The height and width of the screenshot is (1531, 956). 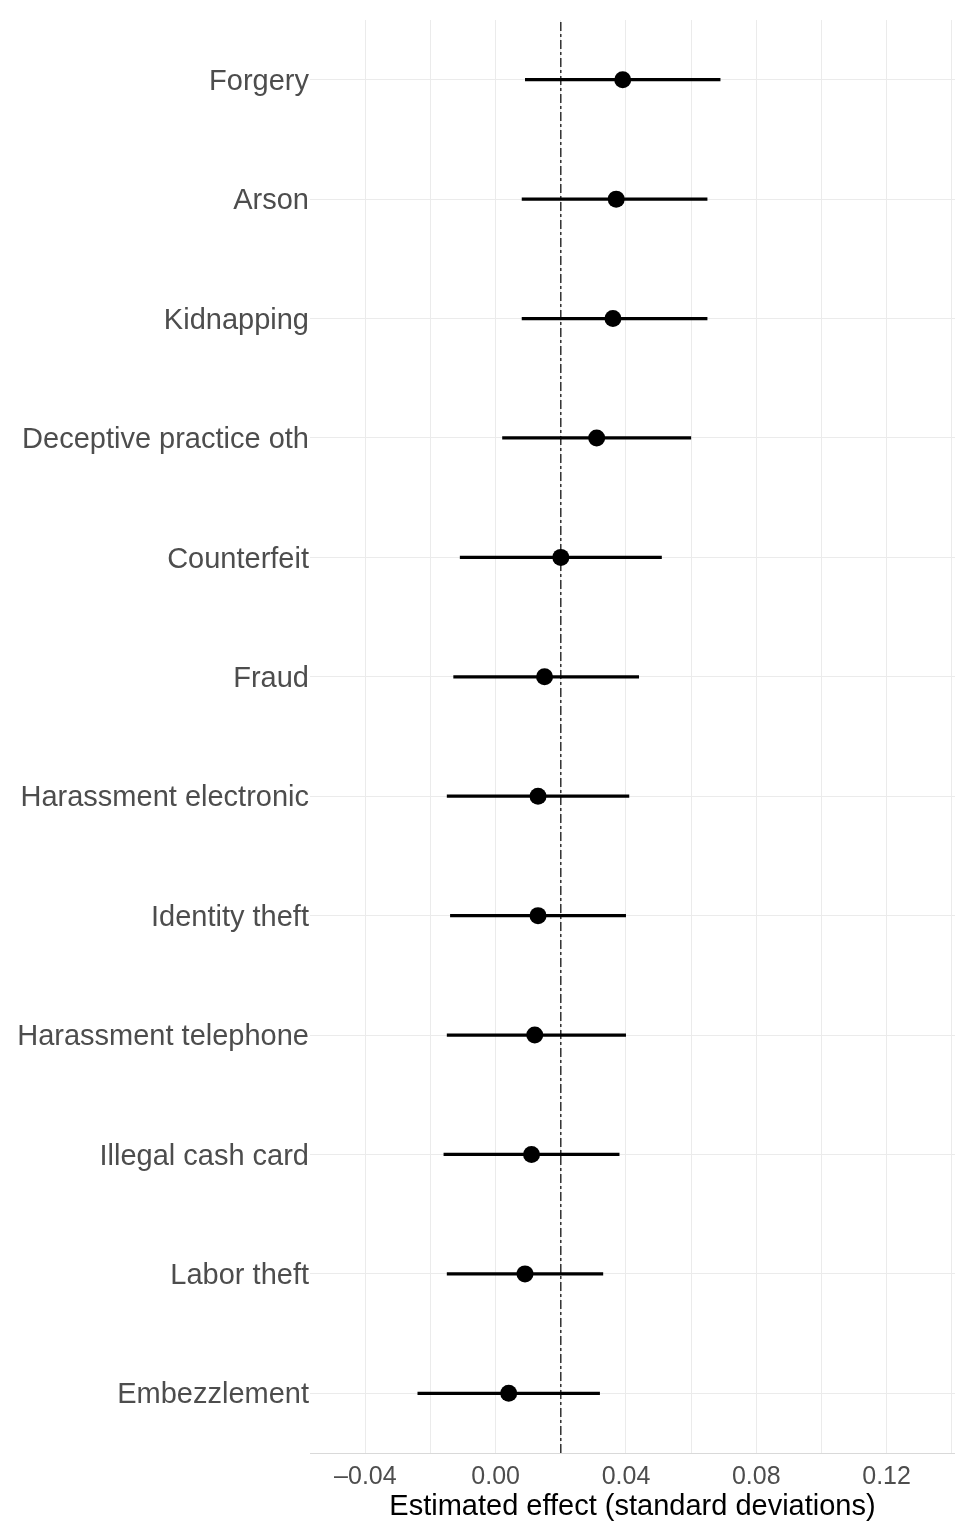 I want to click on y-tick-label: Identity theft, so click(x=230, y=915).